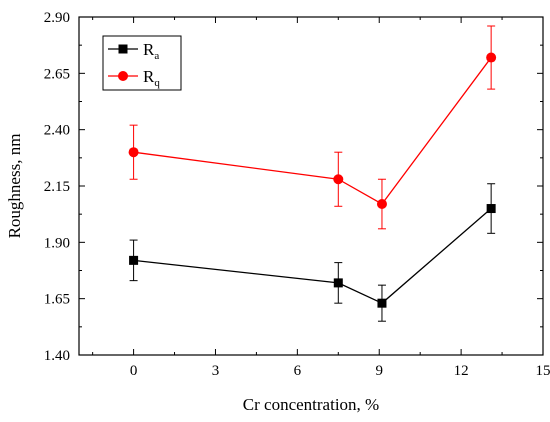 This screenshot has height=422, width=550. I want to click on x-tick-label: 9, so click(379, 371).